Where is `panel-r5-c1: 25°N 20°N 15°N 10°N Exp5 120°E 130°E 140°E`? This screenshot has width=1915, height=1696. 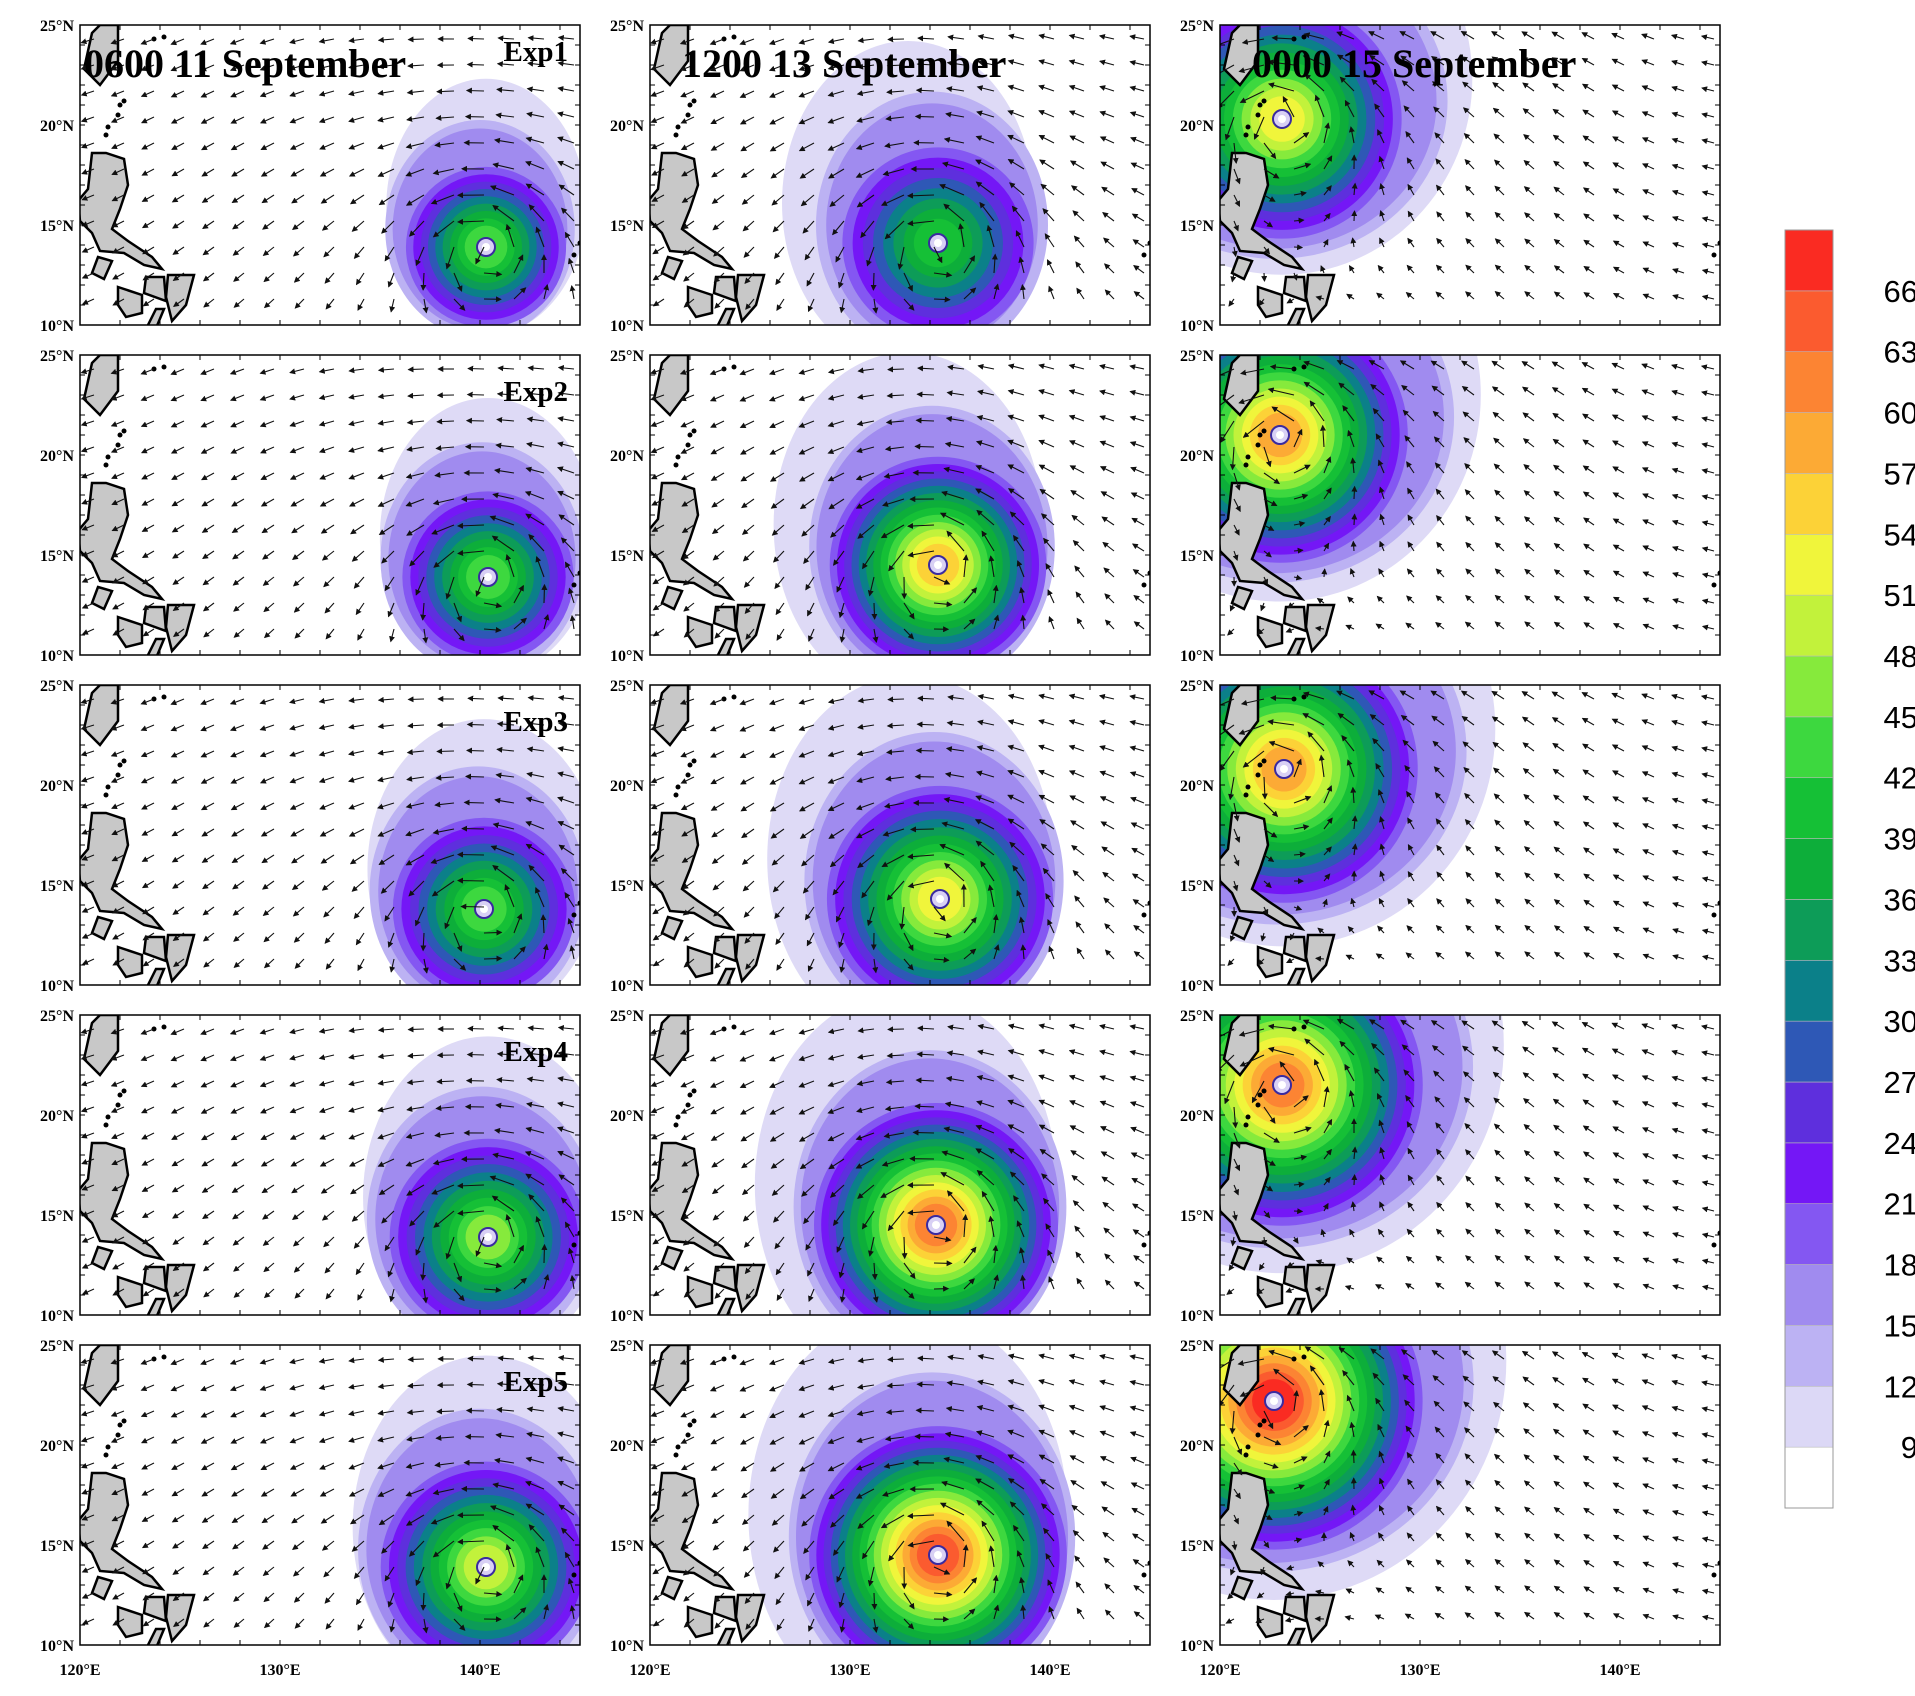 panel-r5-c1: 25°N 20°N 15°N 10°N Exp5 120°E 130°E 140°E is located at coordinates (310, 1508).